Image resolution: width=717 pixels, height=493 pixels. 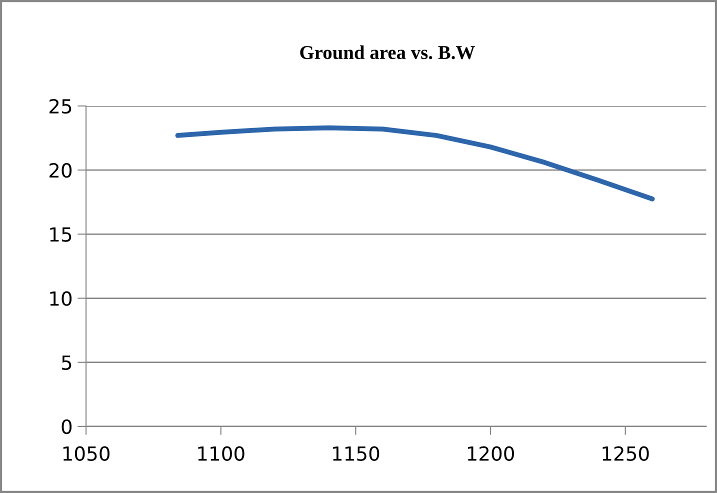 What do you see at coordinates (356, 453) in the screenshot?
I see `x-tick-label: 1150` at bounding box center [356, 453].